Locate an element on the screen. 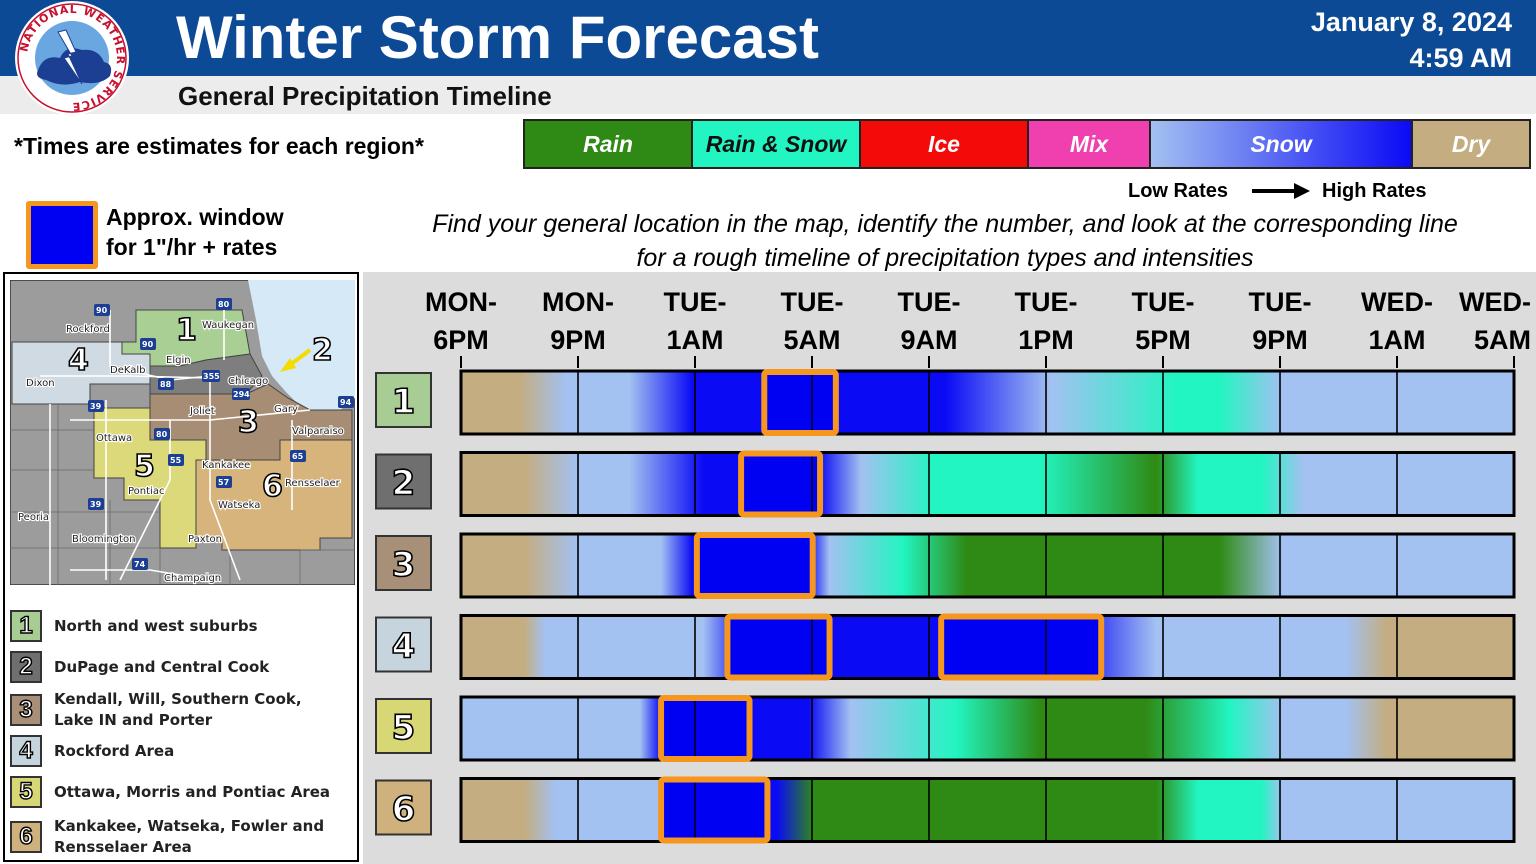 The height and width of the screenshot is (864, 1536). time-label: TUE- 9PM is located at coordinates (1280, 321).